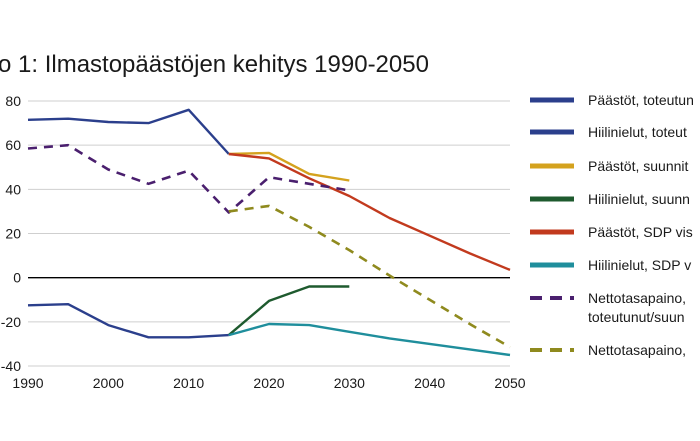 The image size is (700, 441). I want to click on legend-label: Päästöt, SDP vis, so click(640, 232).